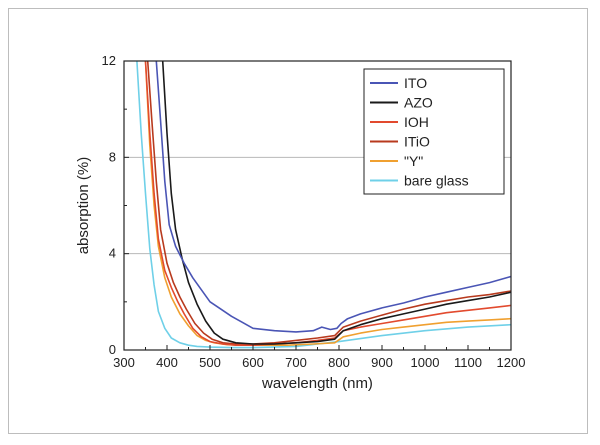 The height and width of the screenshot is (445, 600). I want to click on x-tick-label: 600, so click(253, 362).